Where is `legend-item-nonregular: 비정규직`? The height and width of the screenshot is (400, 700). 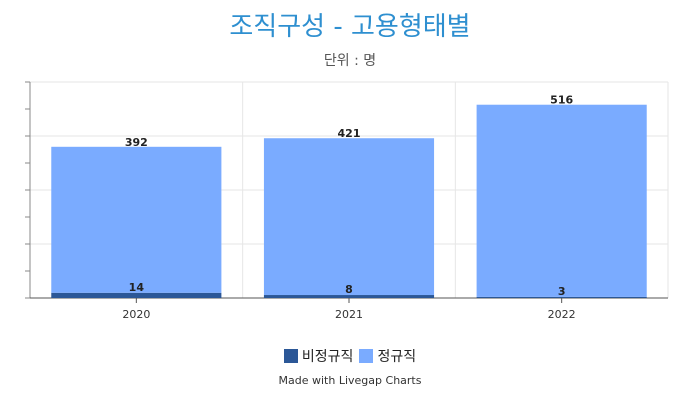
legend-item-nonregular: 비정규직 is located at coordinates (318, 356).